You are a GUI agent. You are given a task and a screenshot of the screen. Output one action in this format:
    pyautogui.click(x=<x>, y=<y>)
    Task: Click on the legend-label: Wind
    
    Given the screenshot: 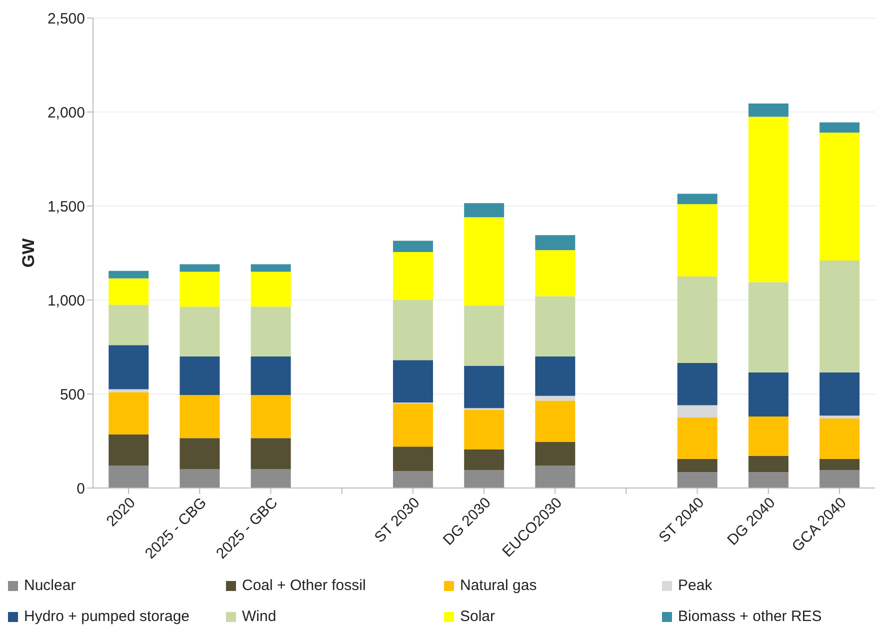 What is the action you would take?
    pyautogui.click(x=259, y=616)
    